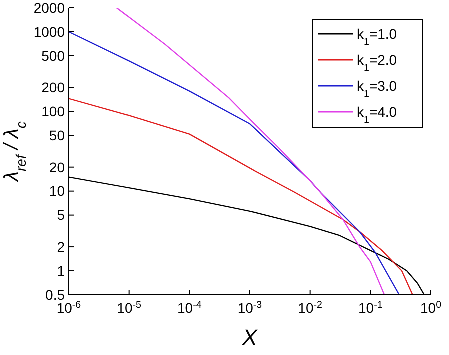  I want to click on y-tick-label: 1, so click(61, 270).